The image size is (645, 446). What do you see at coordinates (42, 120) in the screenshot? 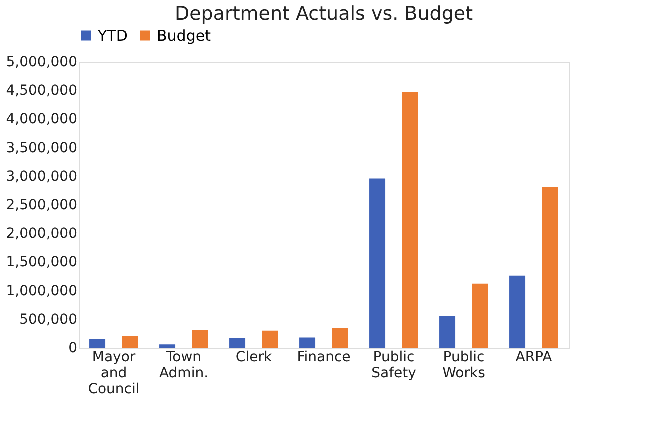
I see `y-tick-label: 4,000,000` at bounding box center [42, 120].